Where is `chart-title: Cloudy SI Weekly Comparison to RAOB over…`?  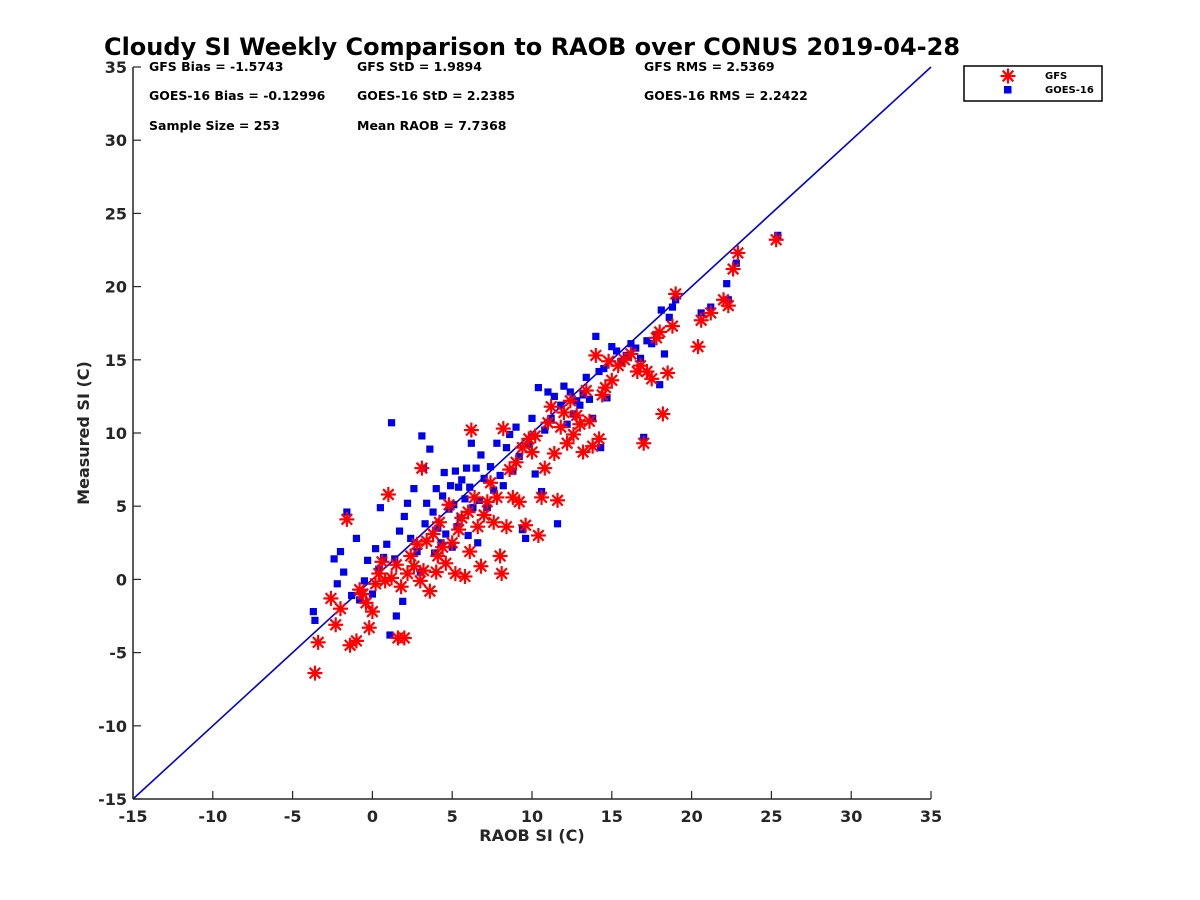 chart-title: Cloudy SI Weekly Comparison to RAOB over… is located at coordinates (532, 47).